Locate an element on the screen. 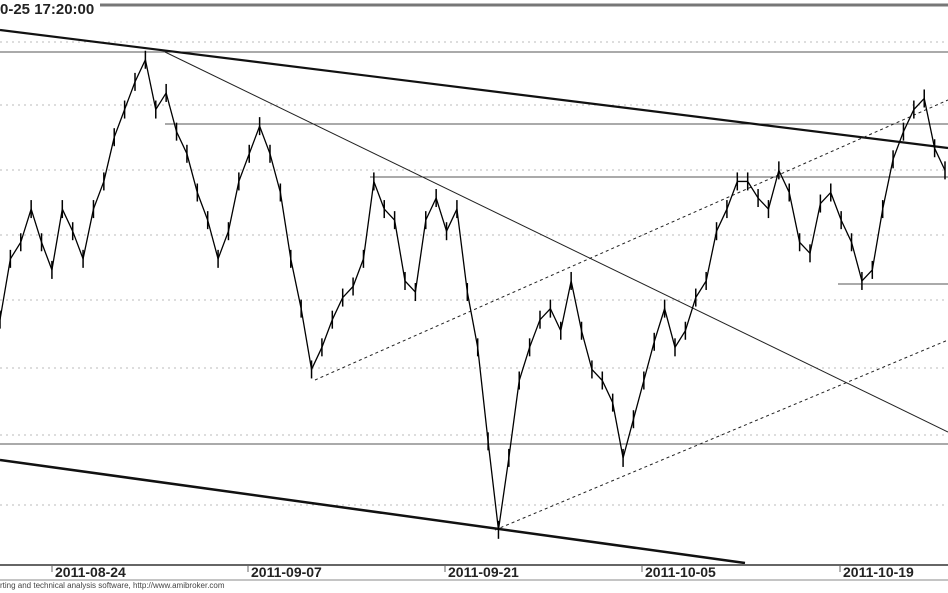 The height and width of the screenshot is (593, 948). x-tick-label: 2011-08-24 is located at coordinates (90, 572).